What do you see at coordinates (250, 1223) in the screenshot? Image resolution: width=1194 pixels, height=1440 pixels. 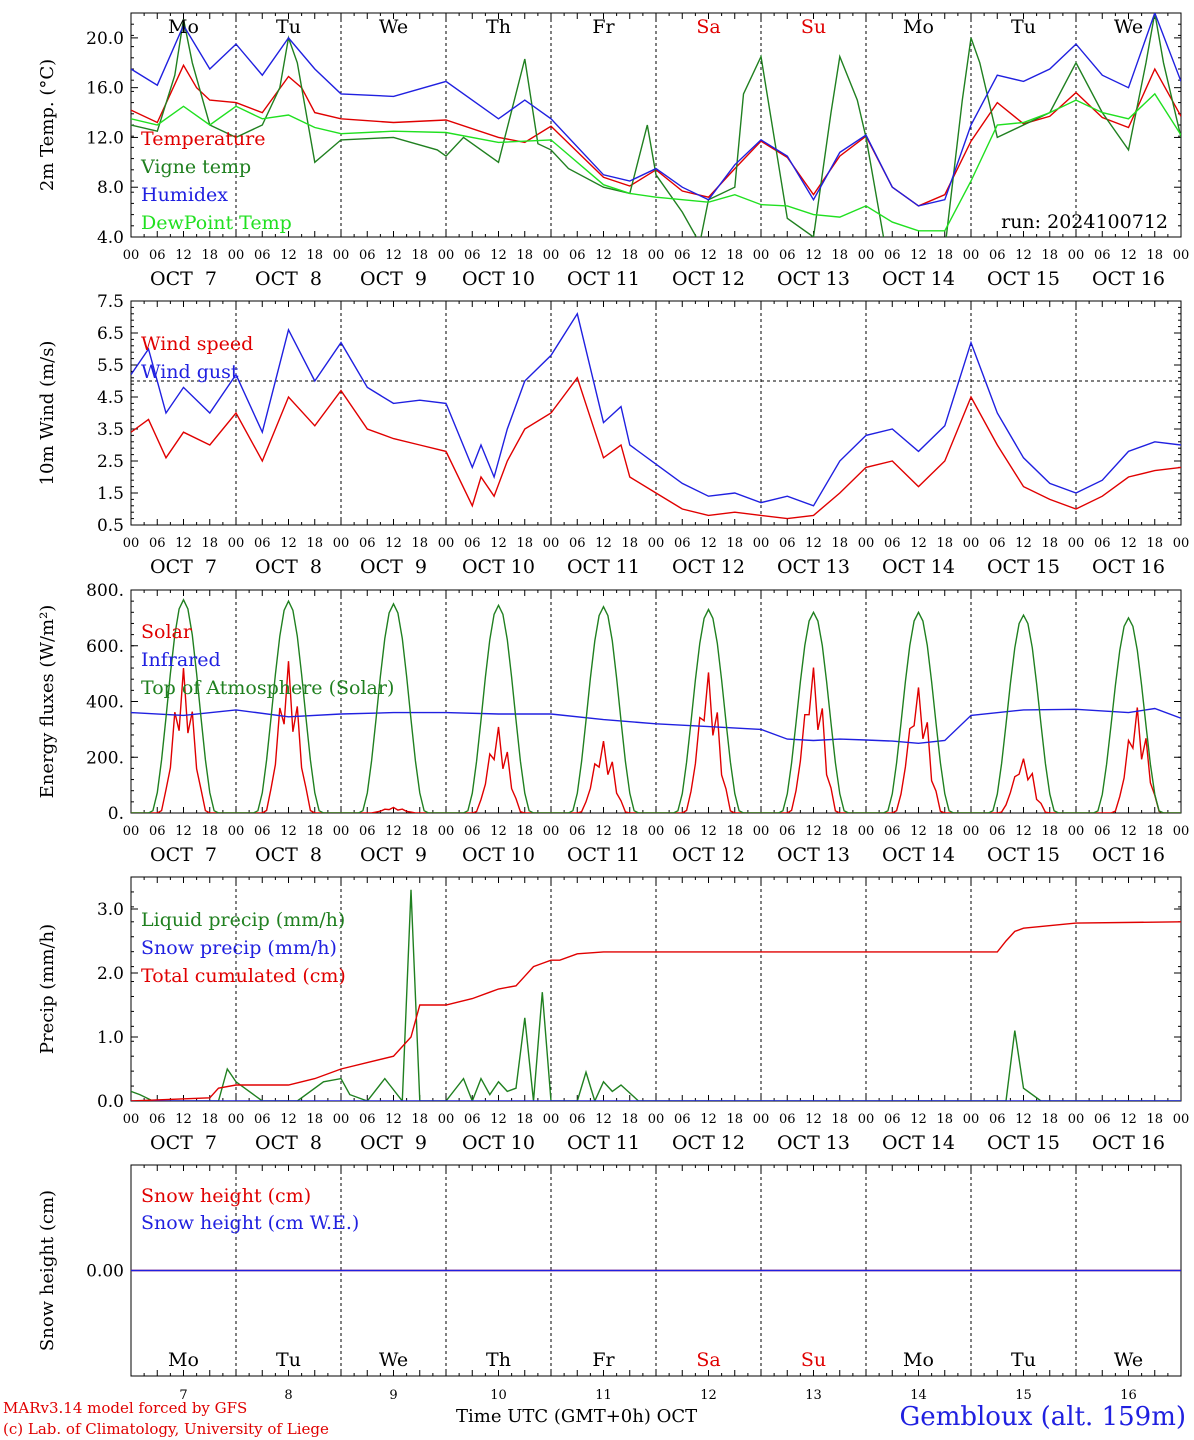 I see `legend-entry: Snow height (cm W.E.)` at bounding box center [250, 1223].